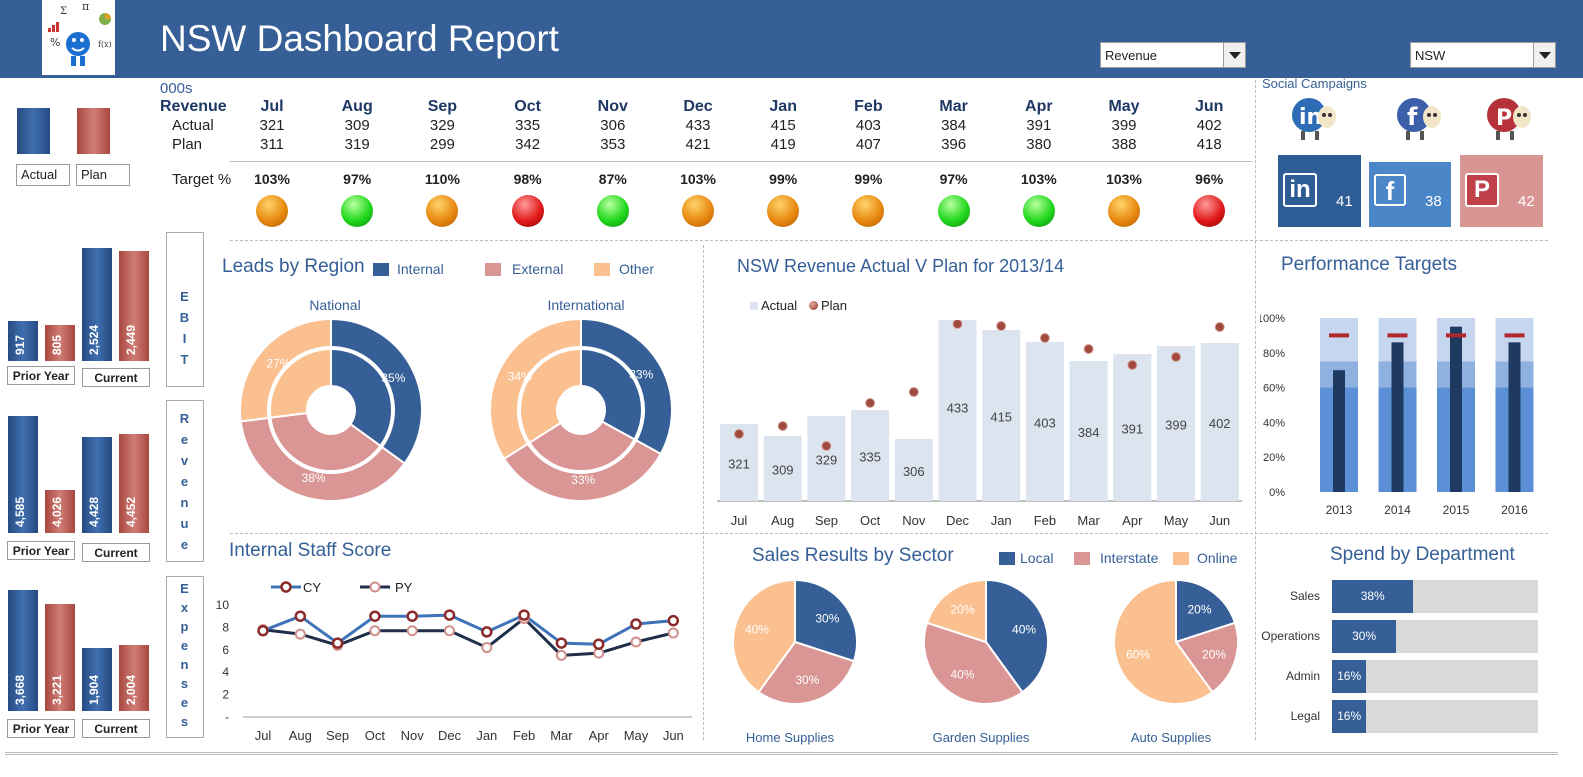 The image size is (1583, 777). What do you see at coordinates (1274, 458) in the screenshot?
I see `y-tick-label: 20%` at bounding box center [1274, 458].